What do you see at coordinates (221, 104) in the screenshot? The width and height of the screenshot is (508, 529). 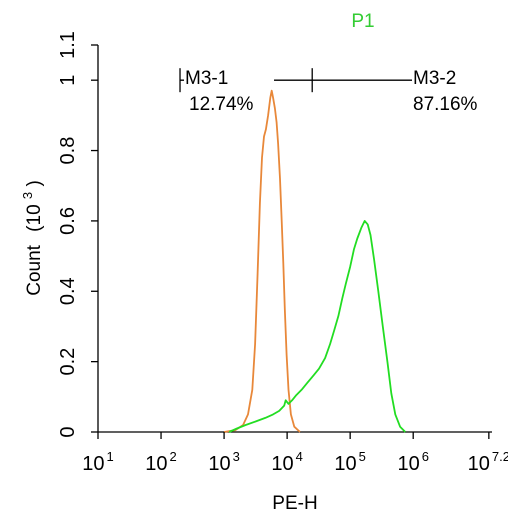 I see `gate-percent: 12.74%` at bounding box center [221, 104].